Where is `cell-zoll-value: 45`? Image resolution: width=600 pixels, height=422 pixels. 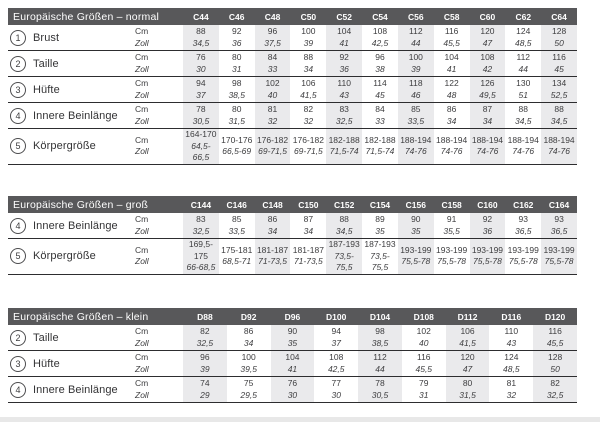 cell-zoll-value: 45 is located at coordinates (380, 94).